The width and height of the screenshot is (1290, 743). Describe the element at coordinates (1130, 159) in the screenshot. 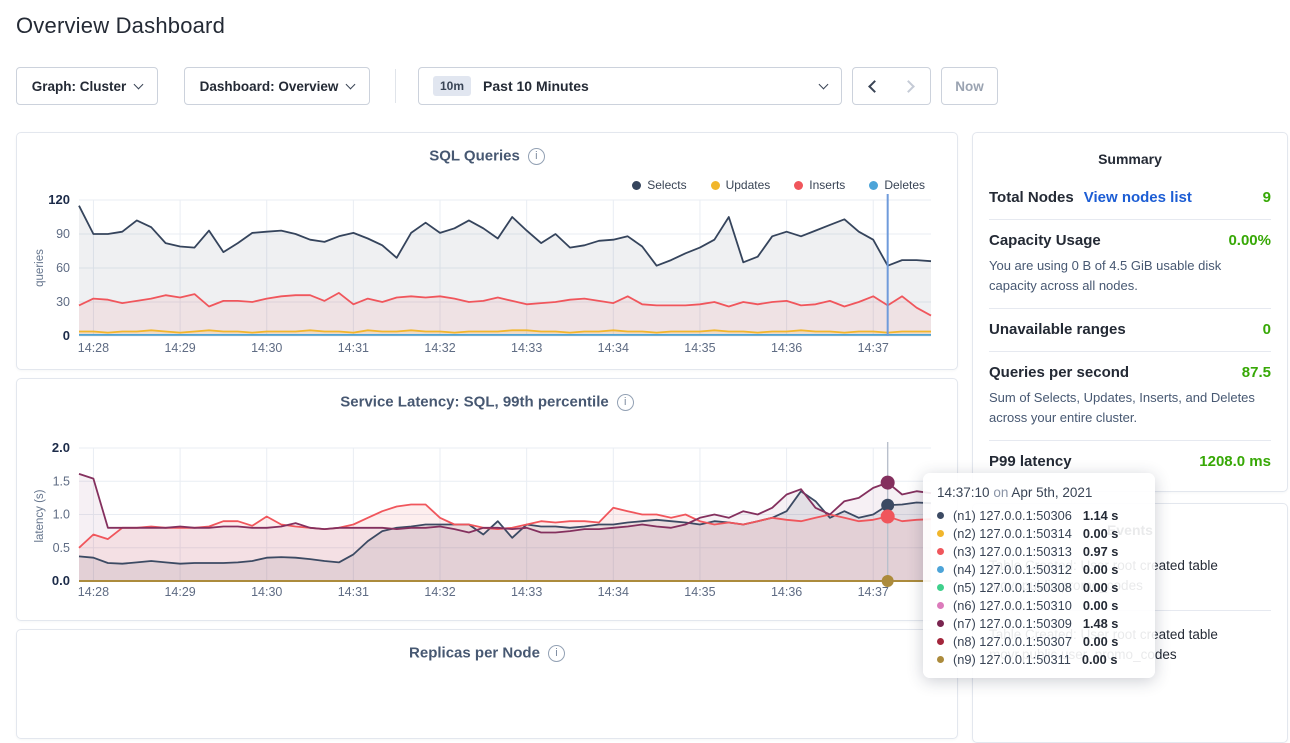

I see `summary-title: Summary` at that location.